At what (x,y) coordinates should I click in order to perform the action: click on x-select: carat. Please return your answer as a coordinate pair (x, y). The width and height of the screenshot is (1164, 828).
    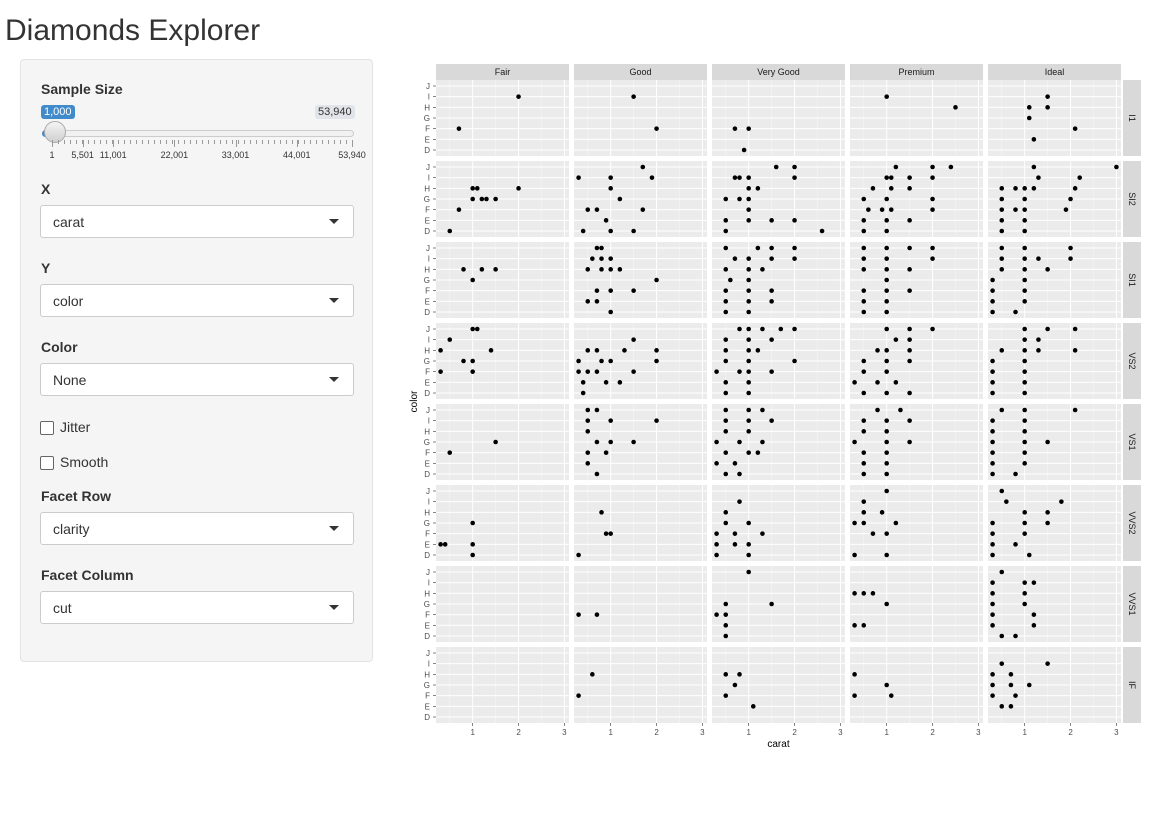
    Looking at the image, I should click on (197, 221).